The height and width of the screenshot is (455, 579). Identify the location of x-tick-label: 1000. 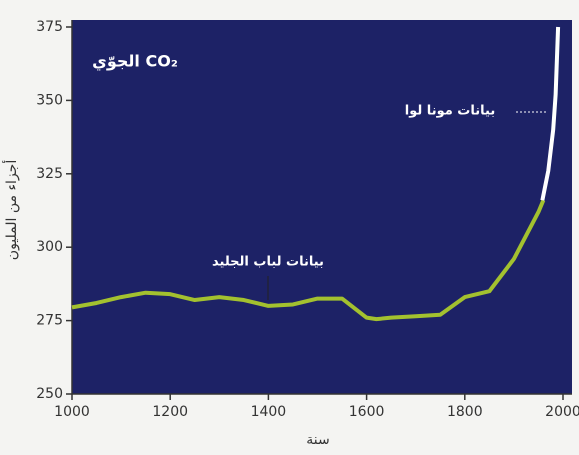
(72, 412).